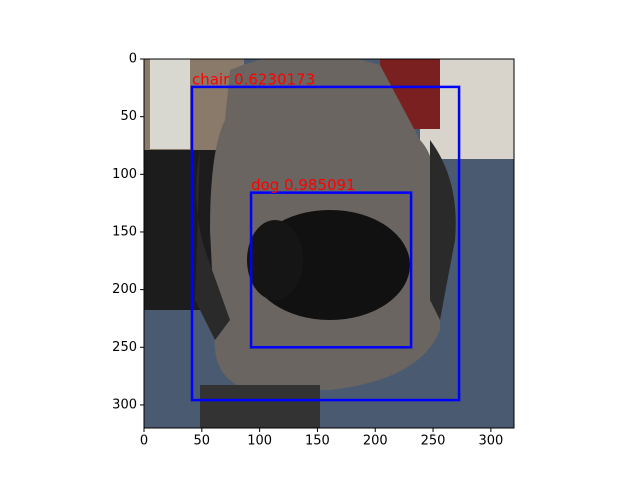 This screenshot has height=484, width=640. I want to click on x-tick-label: 50, so click(202, 441).